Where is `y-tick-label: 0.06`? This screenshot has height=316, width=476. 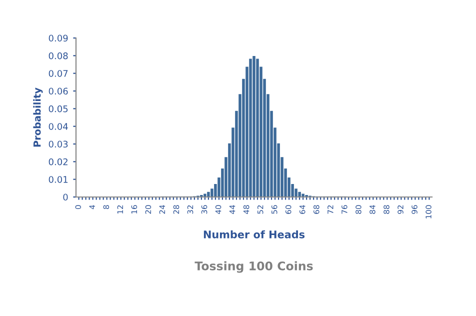 y-tick-label: 0.06 is located at coordinates (58, 91).